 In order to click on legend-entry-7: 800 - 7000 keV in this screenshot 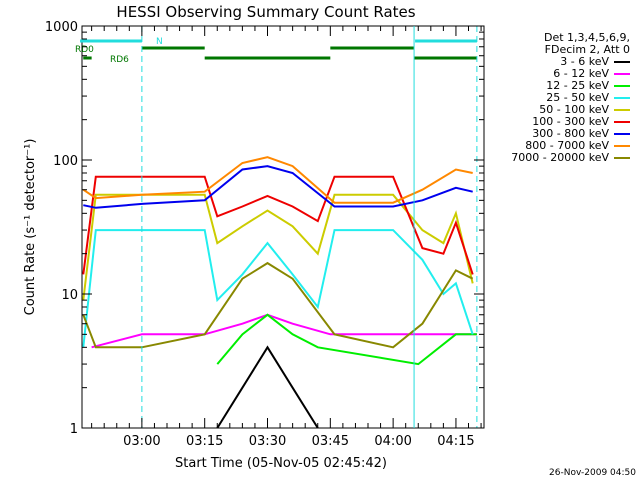, I will do `click(577, 145)`.